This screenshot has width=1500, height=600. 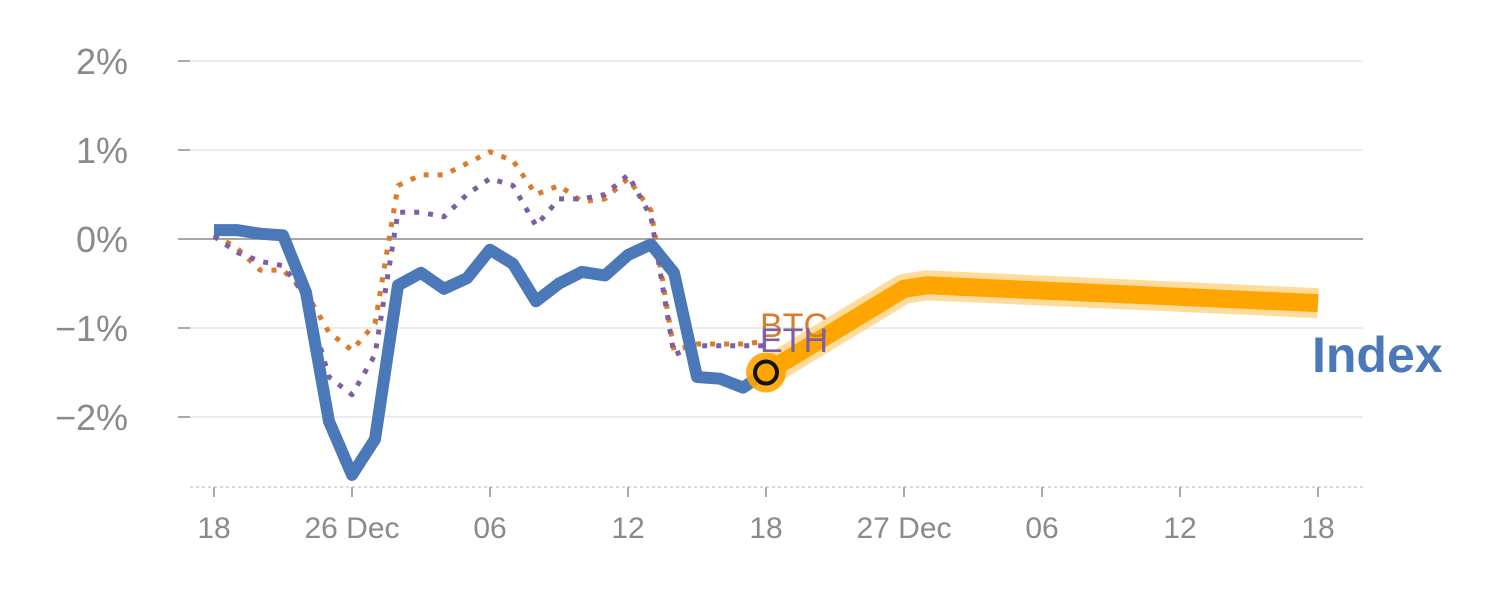 I want to click on y-tick-label-0: 2%, so click(x=102, y=61).